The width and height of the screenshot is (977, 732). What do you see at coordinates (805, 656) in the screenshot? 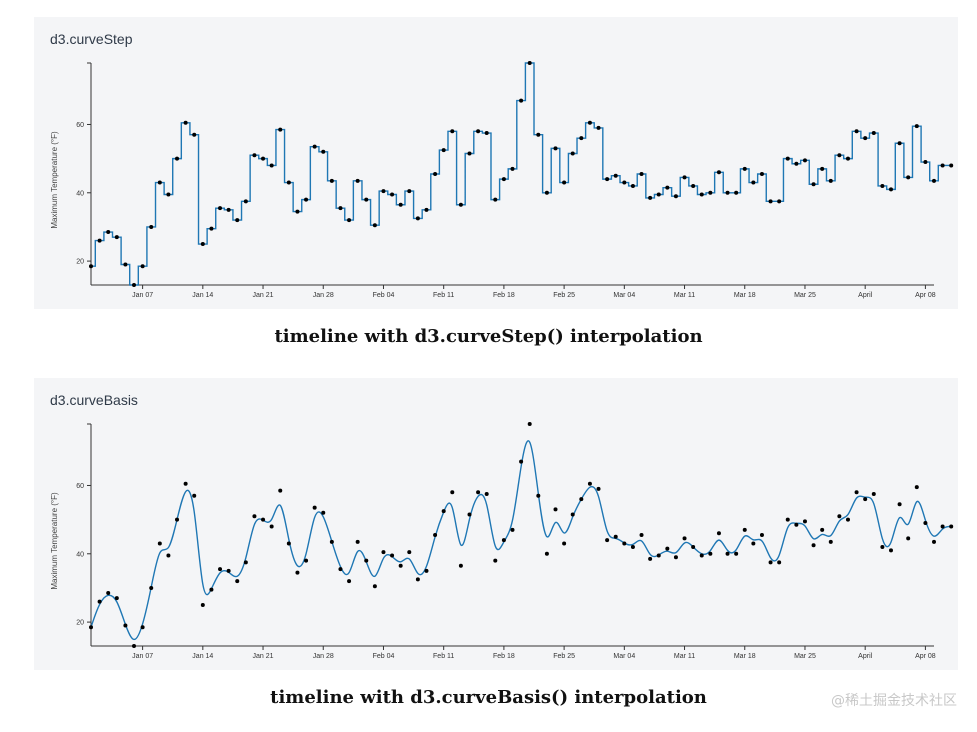
I see `x-tick-label: Mar 25` at bounding box center [805, 656].